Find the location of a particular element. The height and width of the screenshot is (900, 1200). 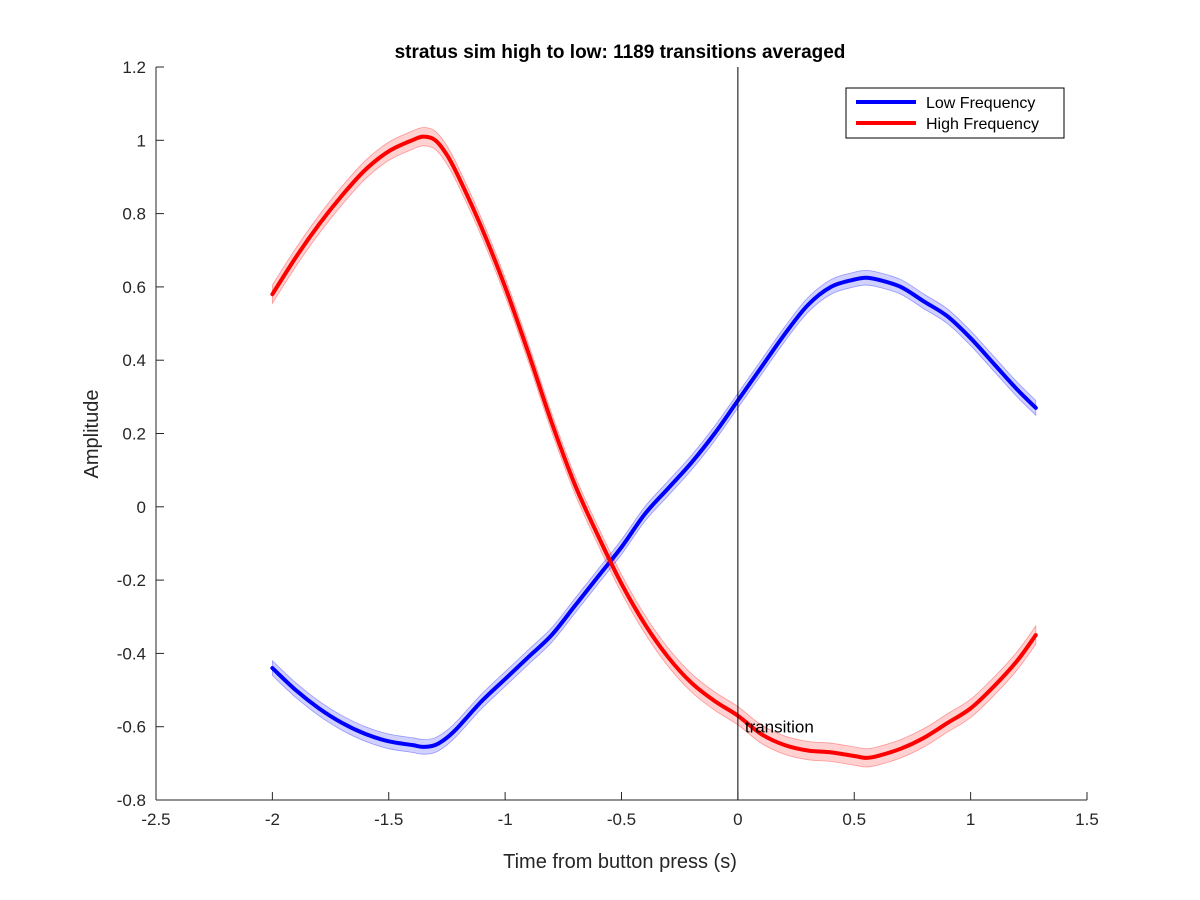

x-axis-title: Time from button press (s) is located at coordinates (620, 862).